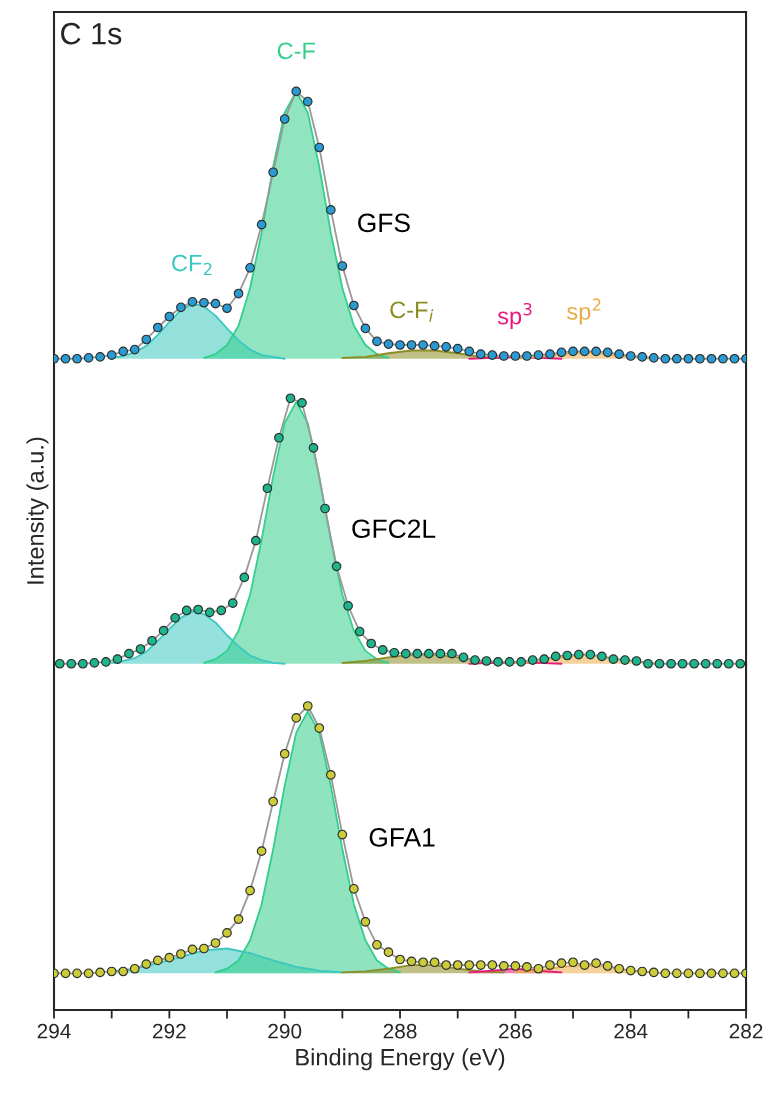 The height and width of the screenshot is (1108, 776). I want to click on chart-title: C 1s, so click(91, 33).